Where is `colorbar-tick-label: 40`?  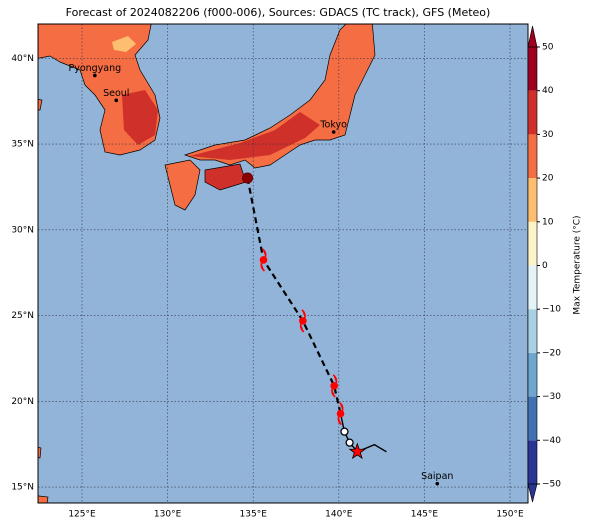 colorbar-tick-label: 40 is located at coordinates (548, 91).